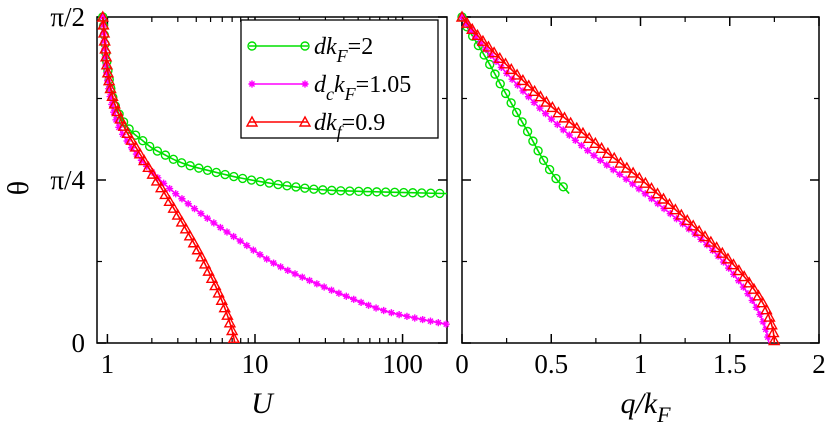 The image size is (830, 428). I want to click on legend-entry: dkf=0.9, so click(315, 126).